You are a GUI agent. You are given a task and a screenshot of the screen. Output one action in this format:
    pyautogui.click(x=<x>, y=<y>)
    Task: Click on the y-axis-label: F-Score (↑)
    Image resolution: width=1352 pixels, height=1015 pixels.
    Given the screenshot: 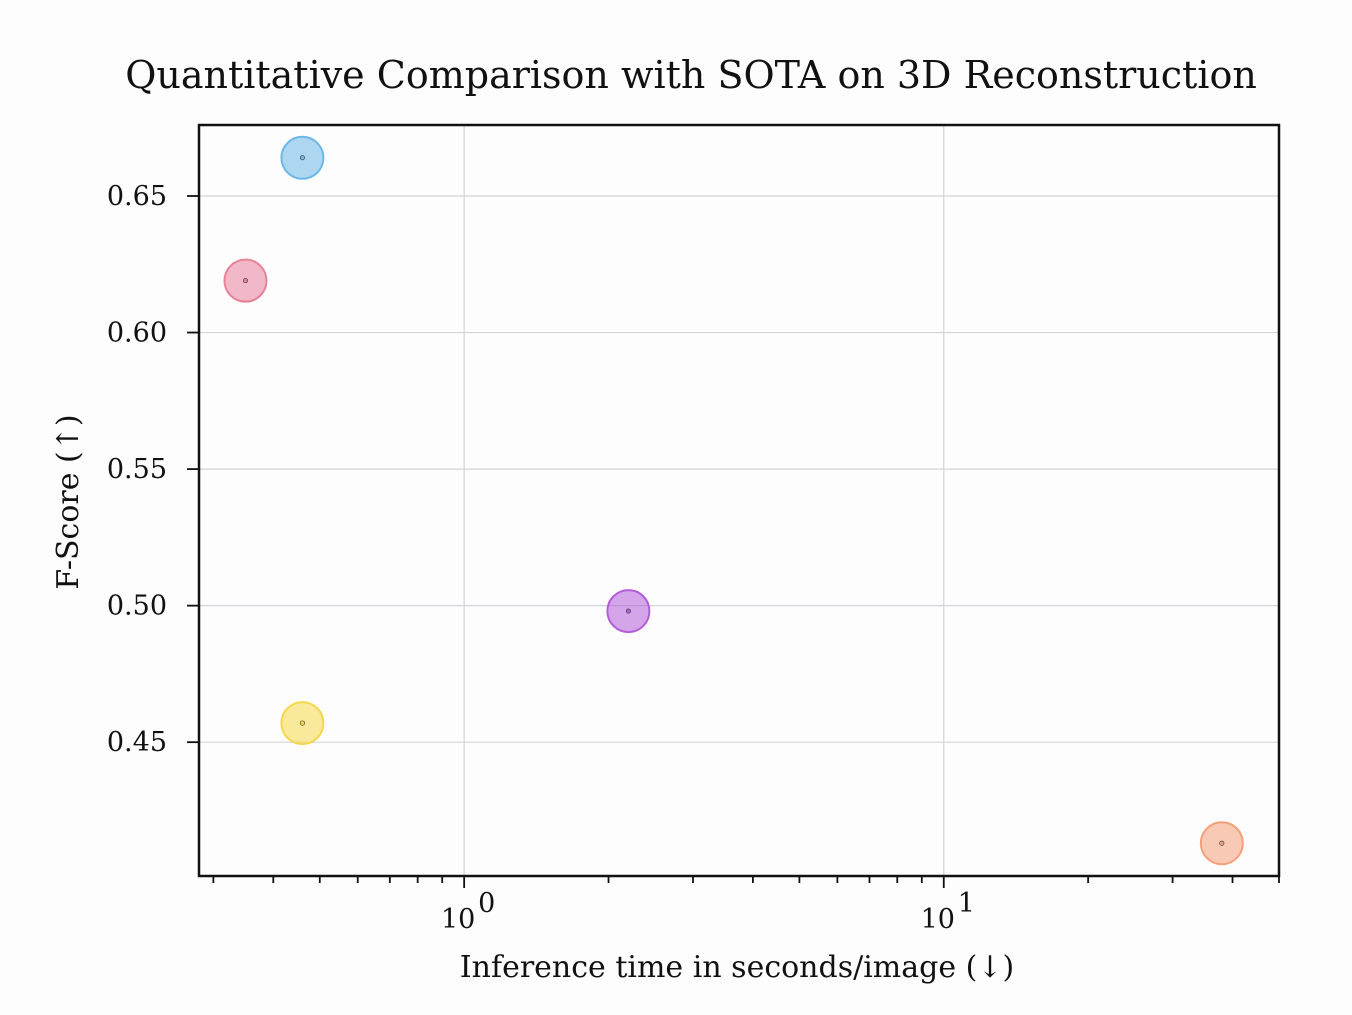 What is the action you would take?
    pyautogui.click(x=68, y=501)
    